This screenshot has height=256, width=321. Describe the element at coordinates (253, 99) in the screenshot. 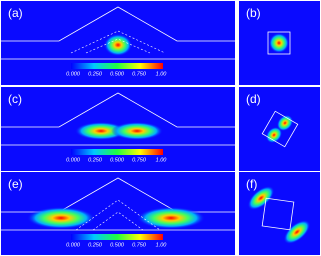

I see `panel-label: (d)` at that location.